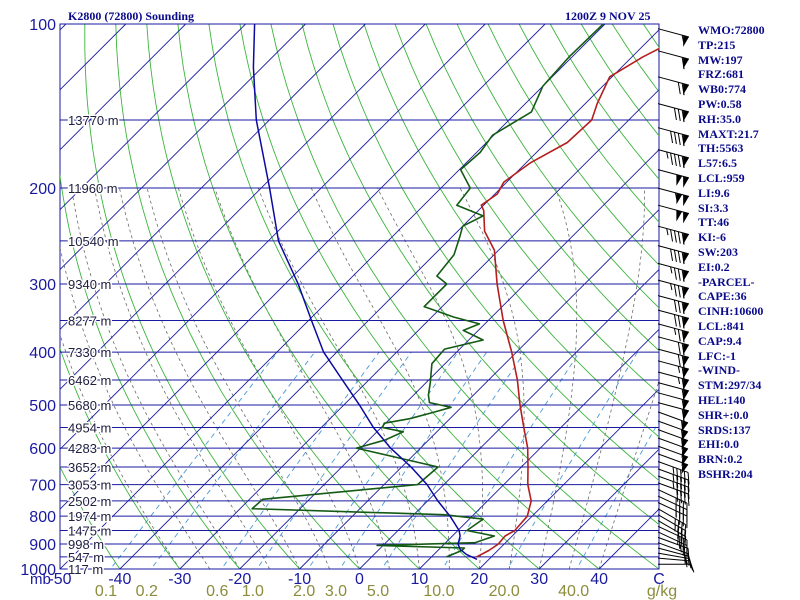  I want to click on pressure-tick-labels: 100 200 300 400 500 600 700 800 900 1000, so click(38, 298).